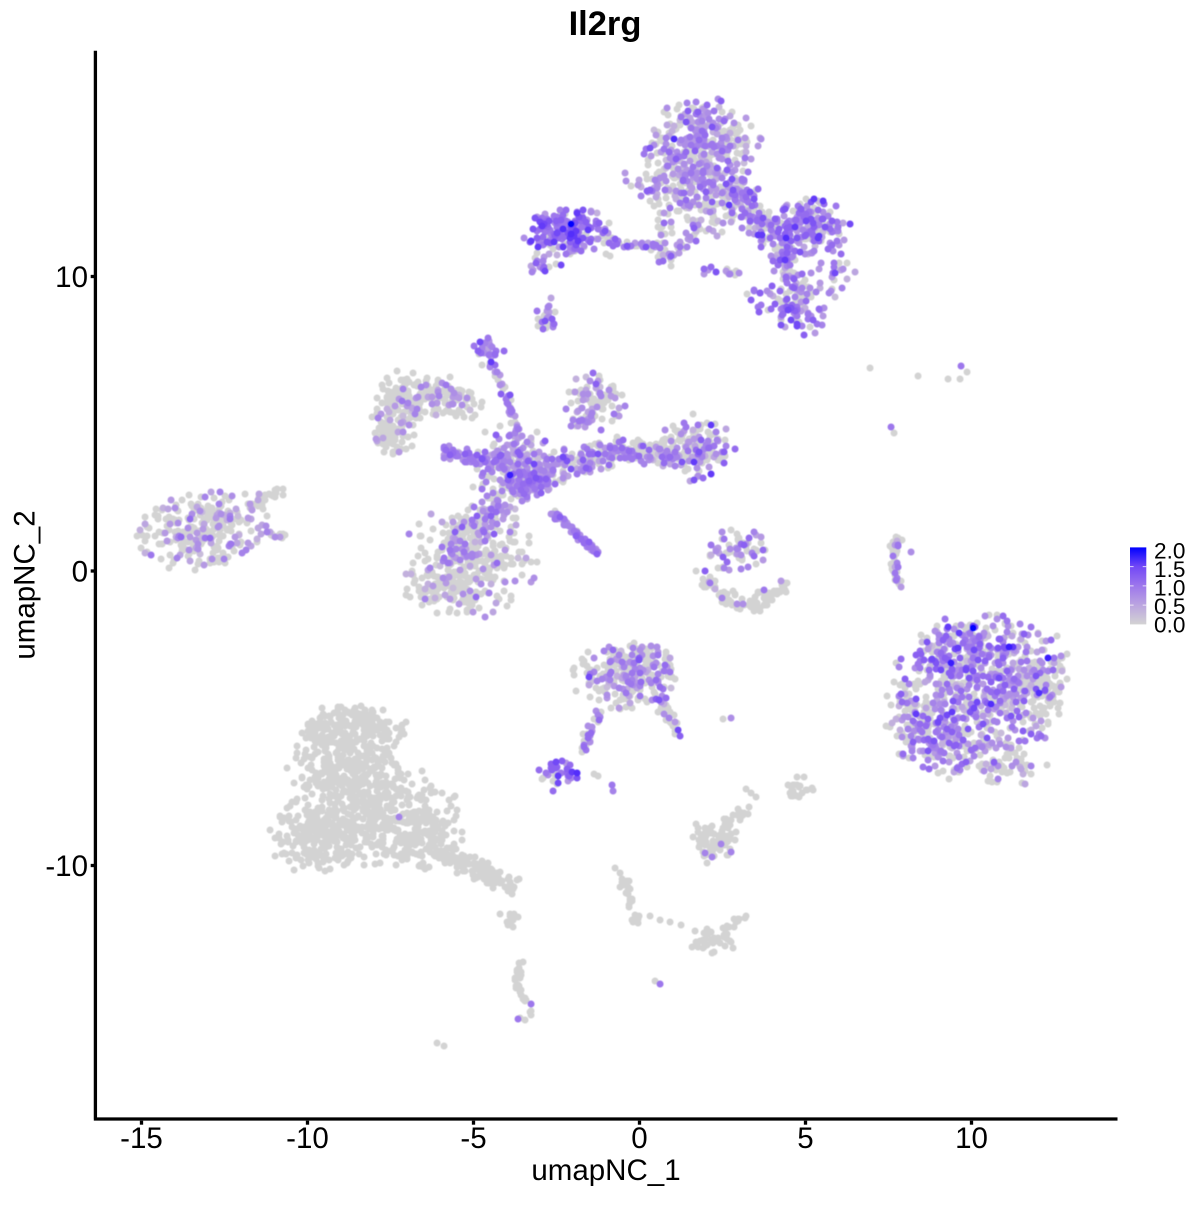 This screenshot has height=1205, width=1200. I want to click on svg-text: 0.0, so click(1169, 624).